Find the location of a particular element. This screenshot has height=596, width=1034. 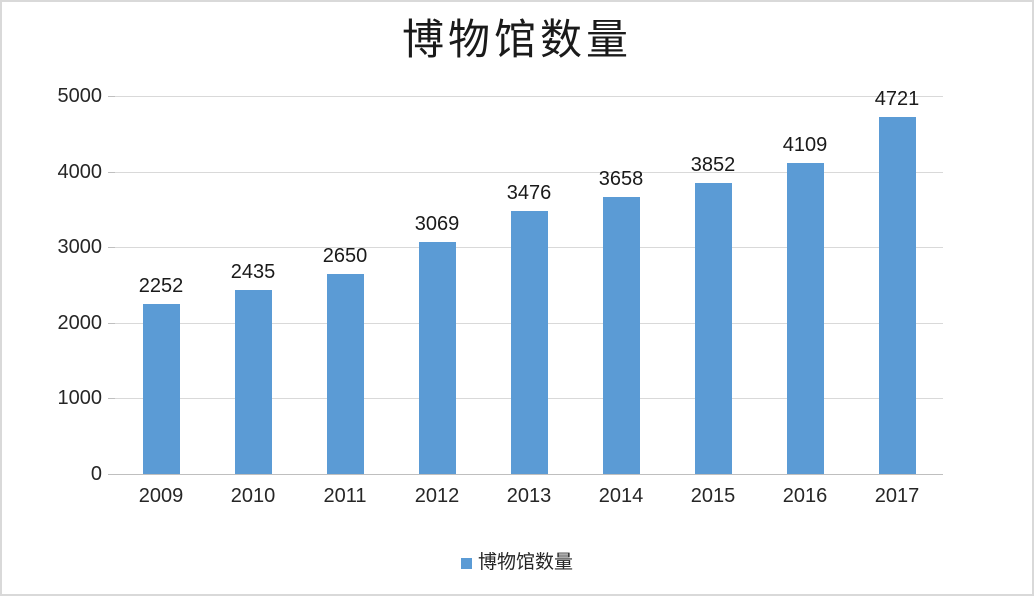

x-axis-line is located at coordinates (529, 474).